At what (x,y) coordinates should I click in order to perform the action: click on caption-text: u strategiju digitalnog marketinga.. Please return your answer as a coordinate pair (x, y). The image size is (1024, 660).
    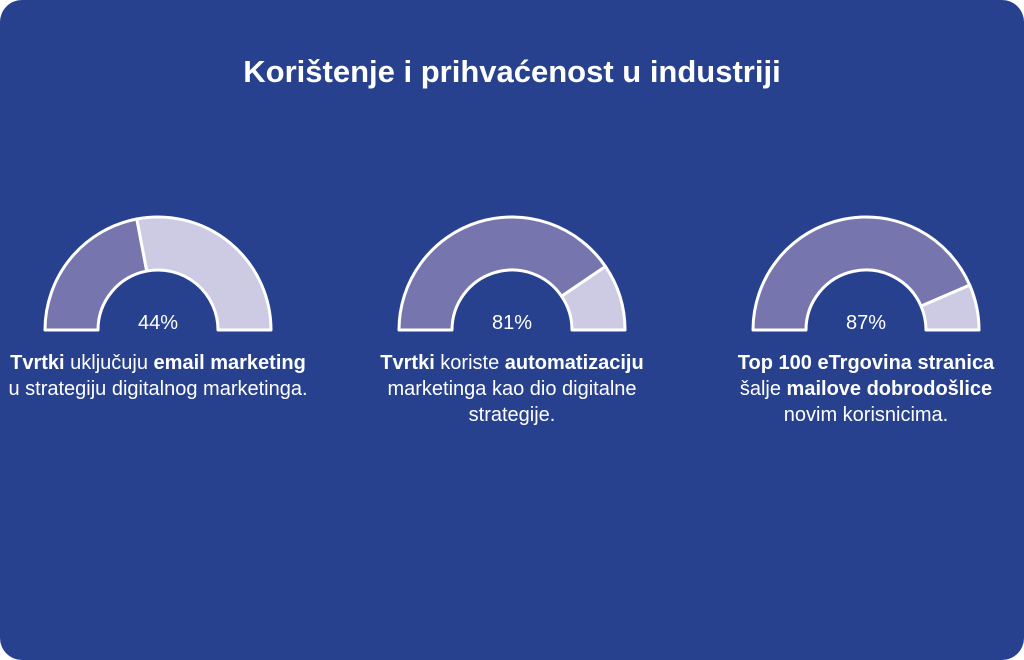
    Looking at the image, I should click on (158, 389).